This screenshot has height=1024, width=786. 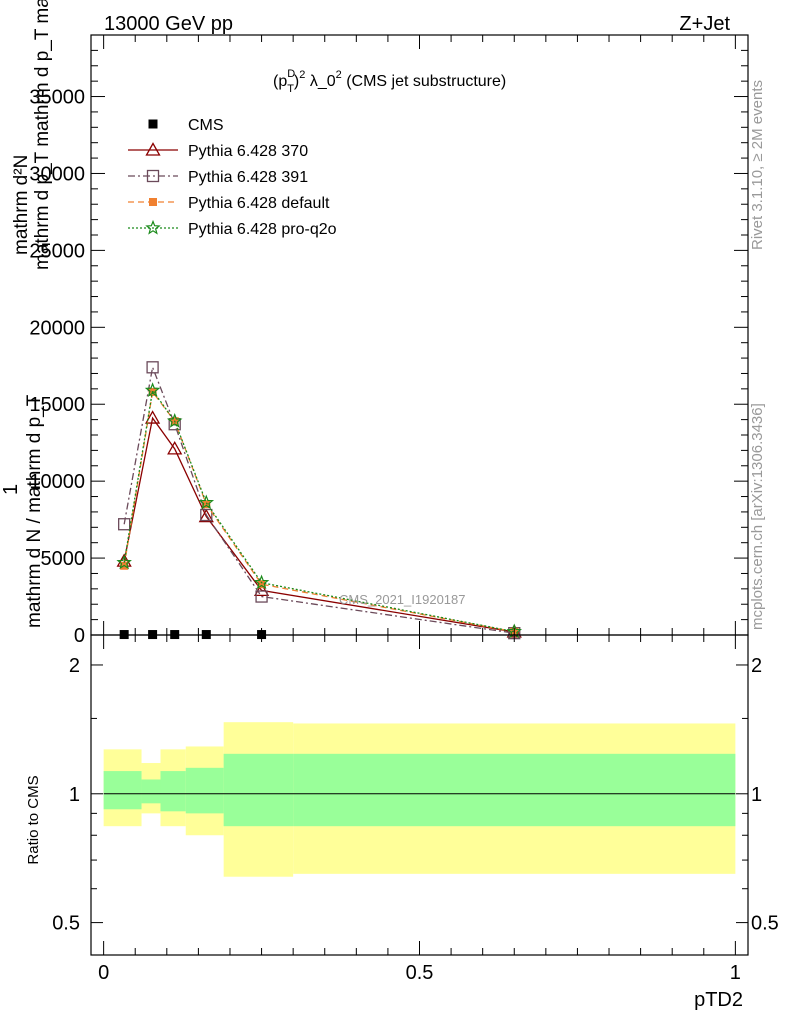 I want to click on legend-entry: CMS, so click(x=186, y=125).